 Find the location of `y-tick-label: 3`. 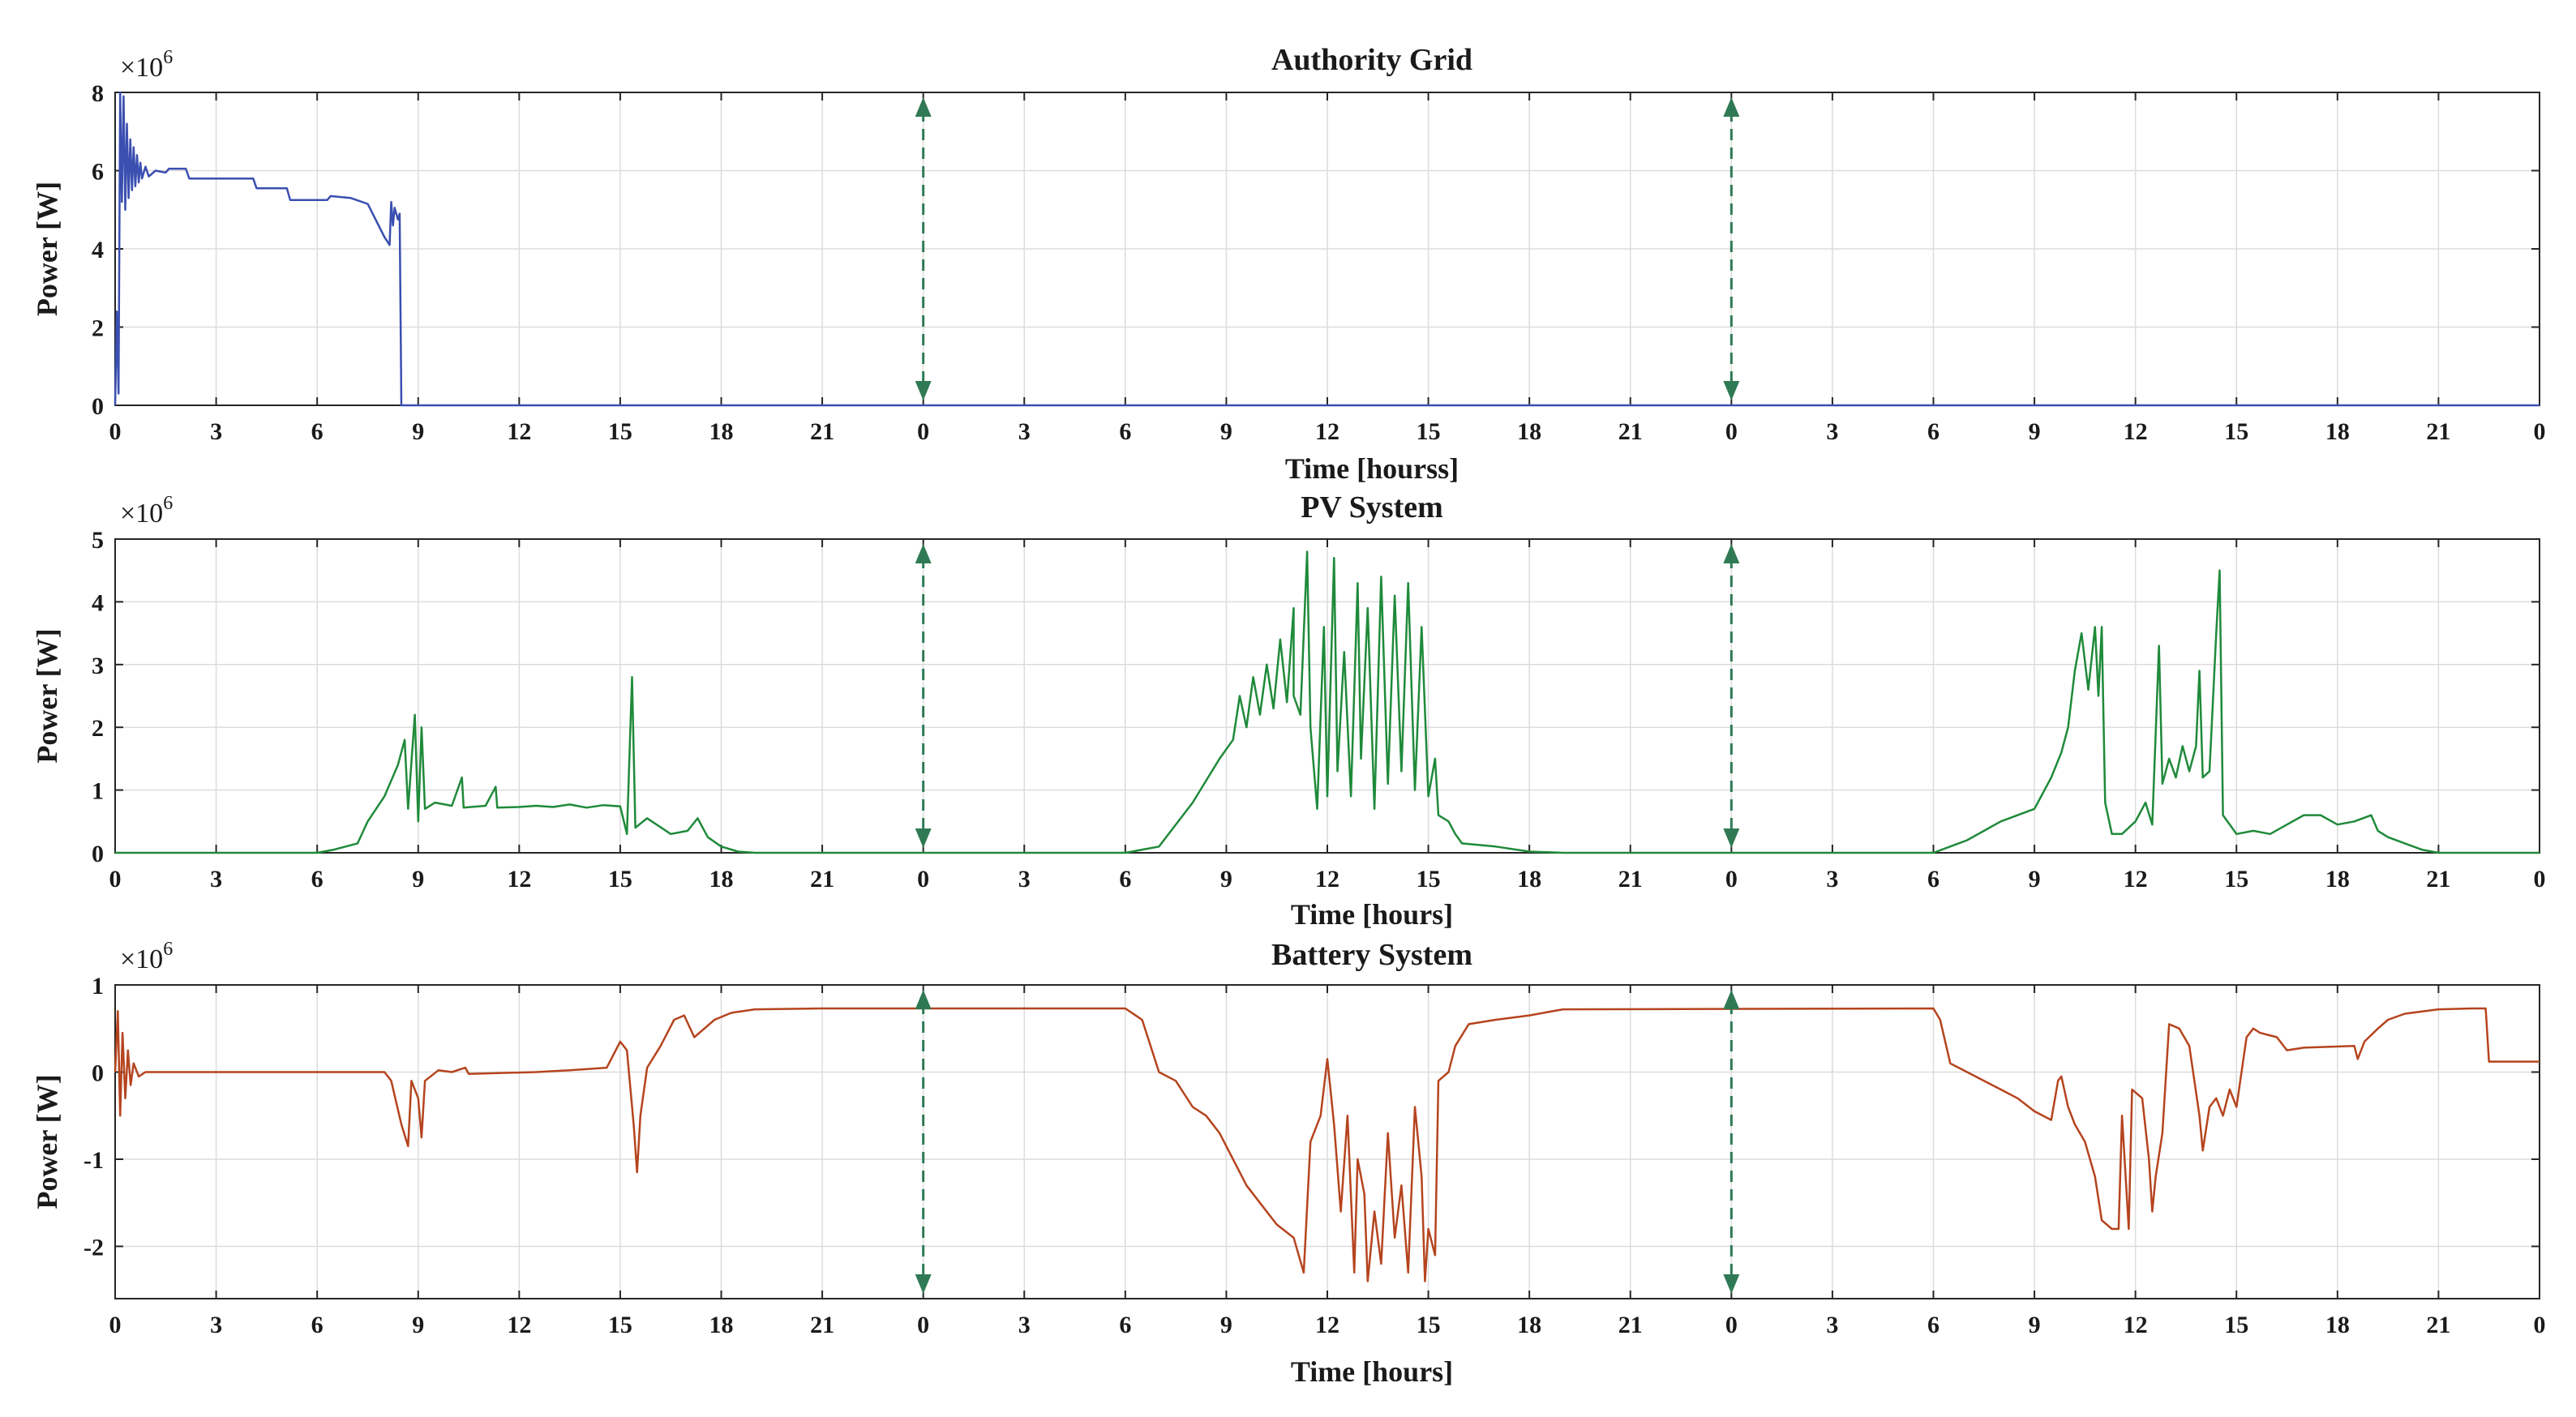

y-tick-label: 3 is located at coordinates (98, 666).